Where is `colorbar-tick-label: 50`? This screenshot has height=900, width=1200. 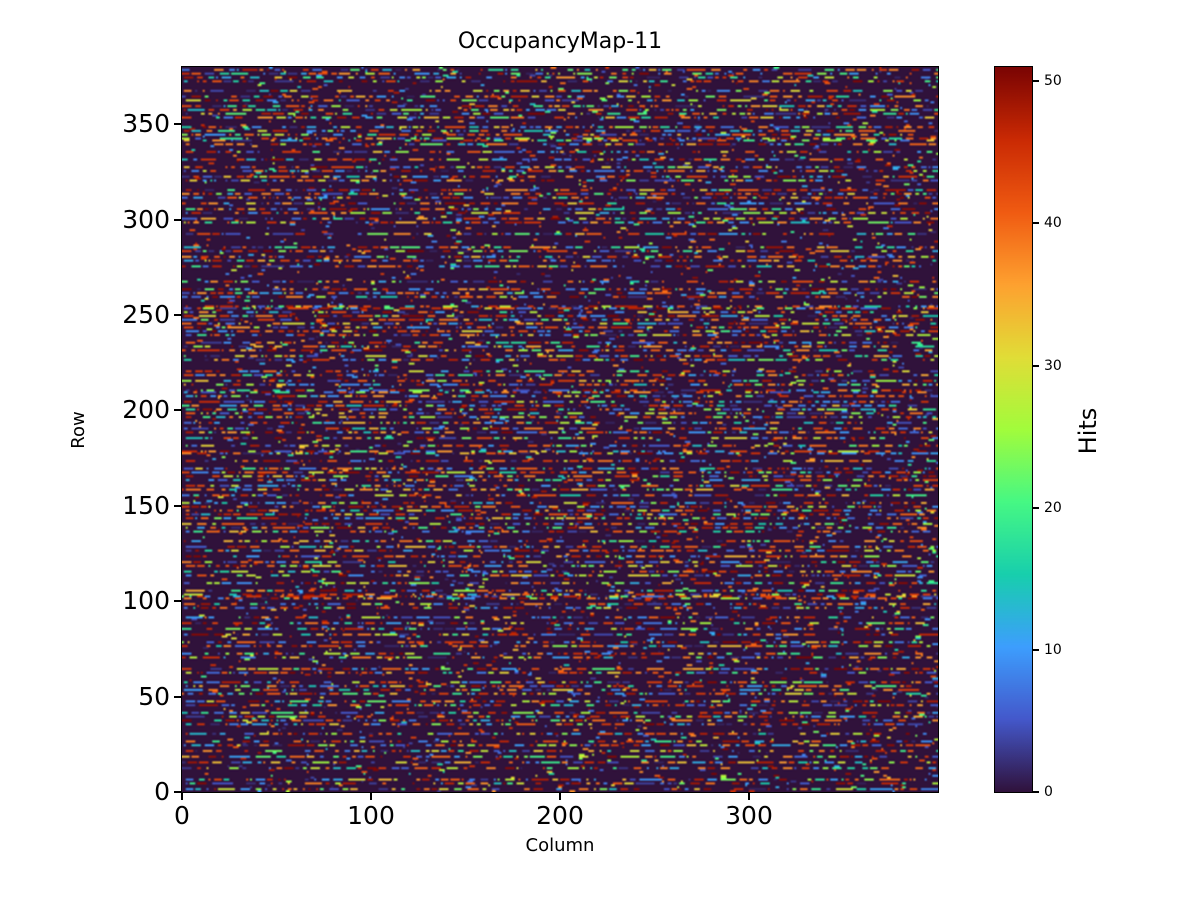 colorbar-tick-label: 50 is located at coordinates (1053, 81).